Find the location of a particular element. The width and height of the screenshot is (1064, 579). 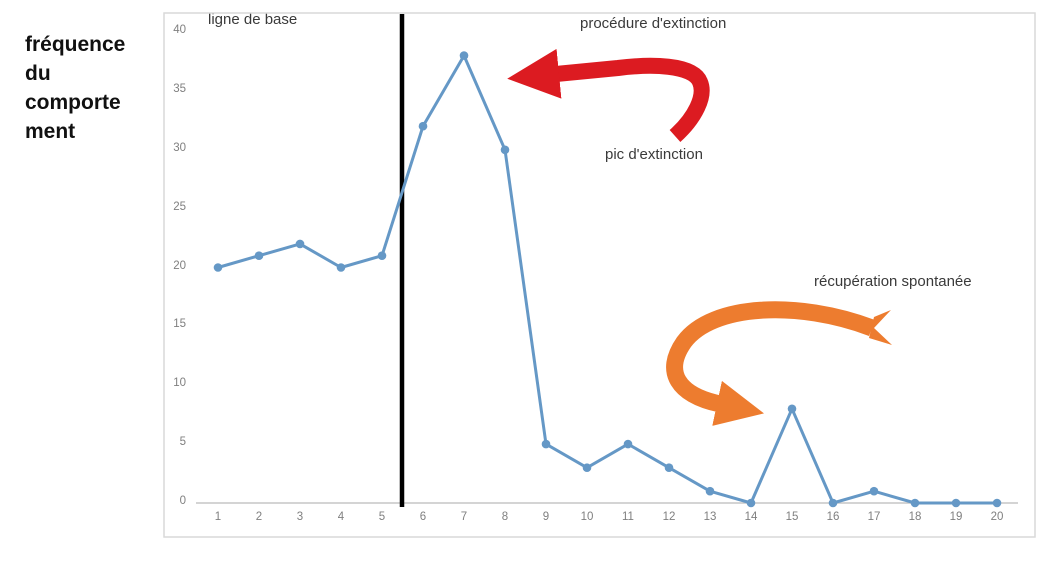

x-tick-label: 2 is located at coordinates (259, 517).